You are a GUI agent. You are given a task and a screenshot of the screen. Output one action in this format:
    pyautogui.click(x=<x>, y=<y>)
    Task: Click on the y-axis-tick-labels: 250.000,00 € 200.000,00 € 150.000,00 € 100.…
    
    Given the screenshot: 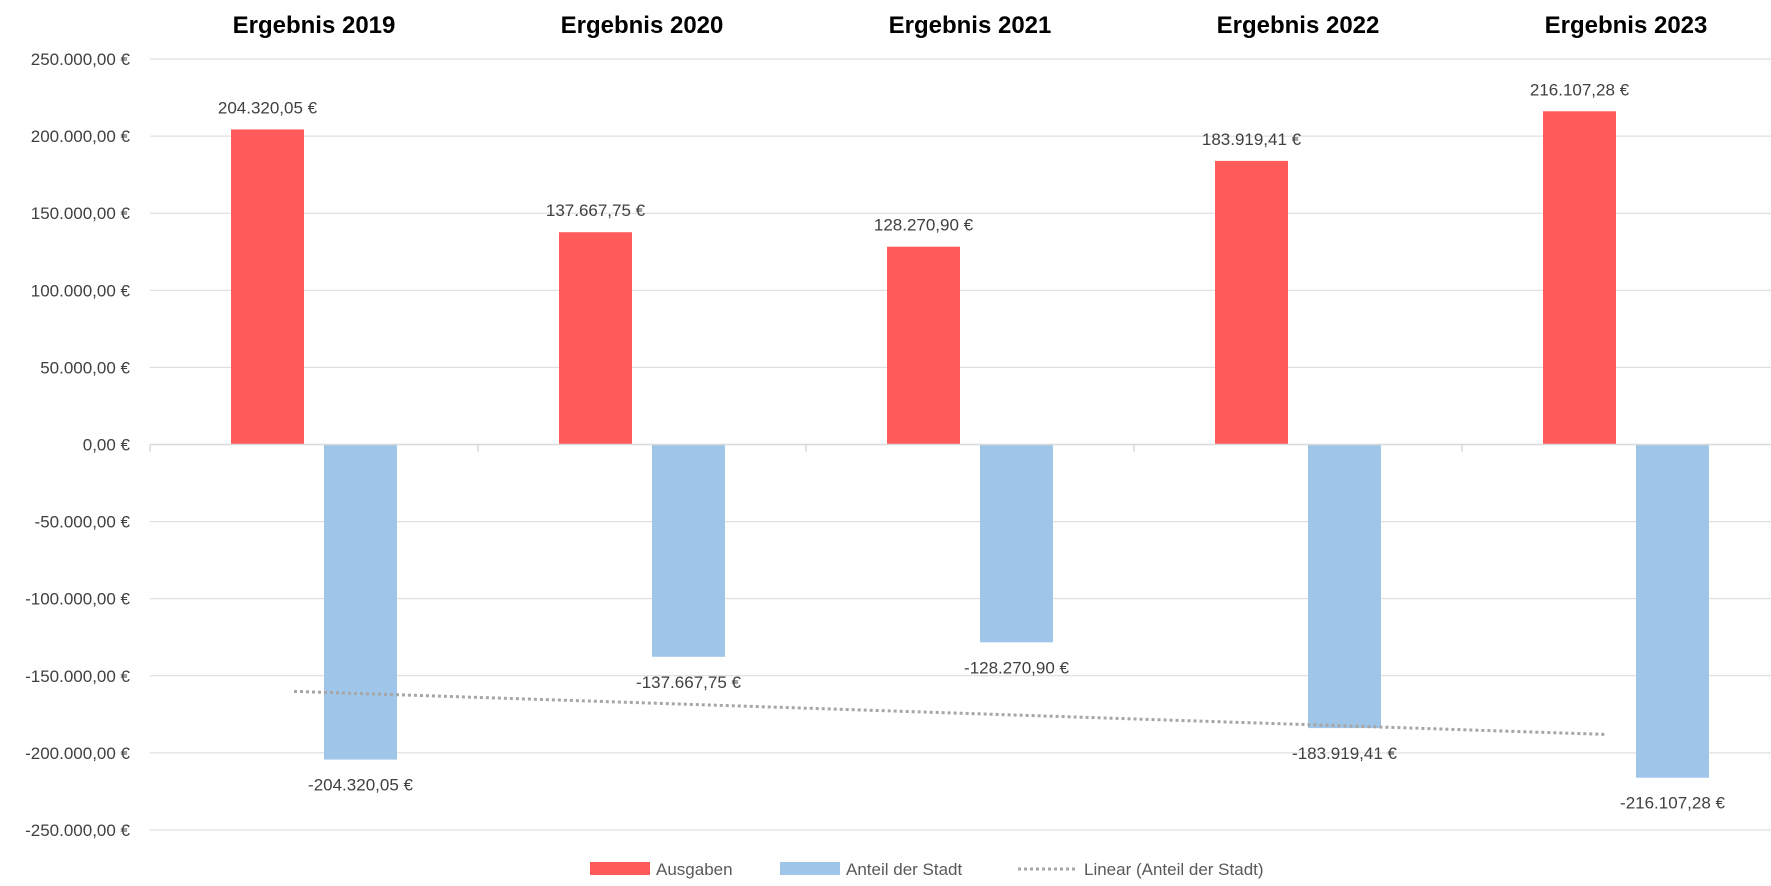 What is the action you would take?
    pyautogui.click(x=77, y=445)
    